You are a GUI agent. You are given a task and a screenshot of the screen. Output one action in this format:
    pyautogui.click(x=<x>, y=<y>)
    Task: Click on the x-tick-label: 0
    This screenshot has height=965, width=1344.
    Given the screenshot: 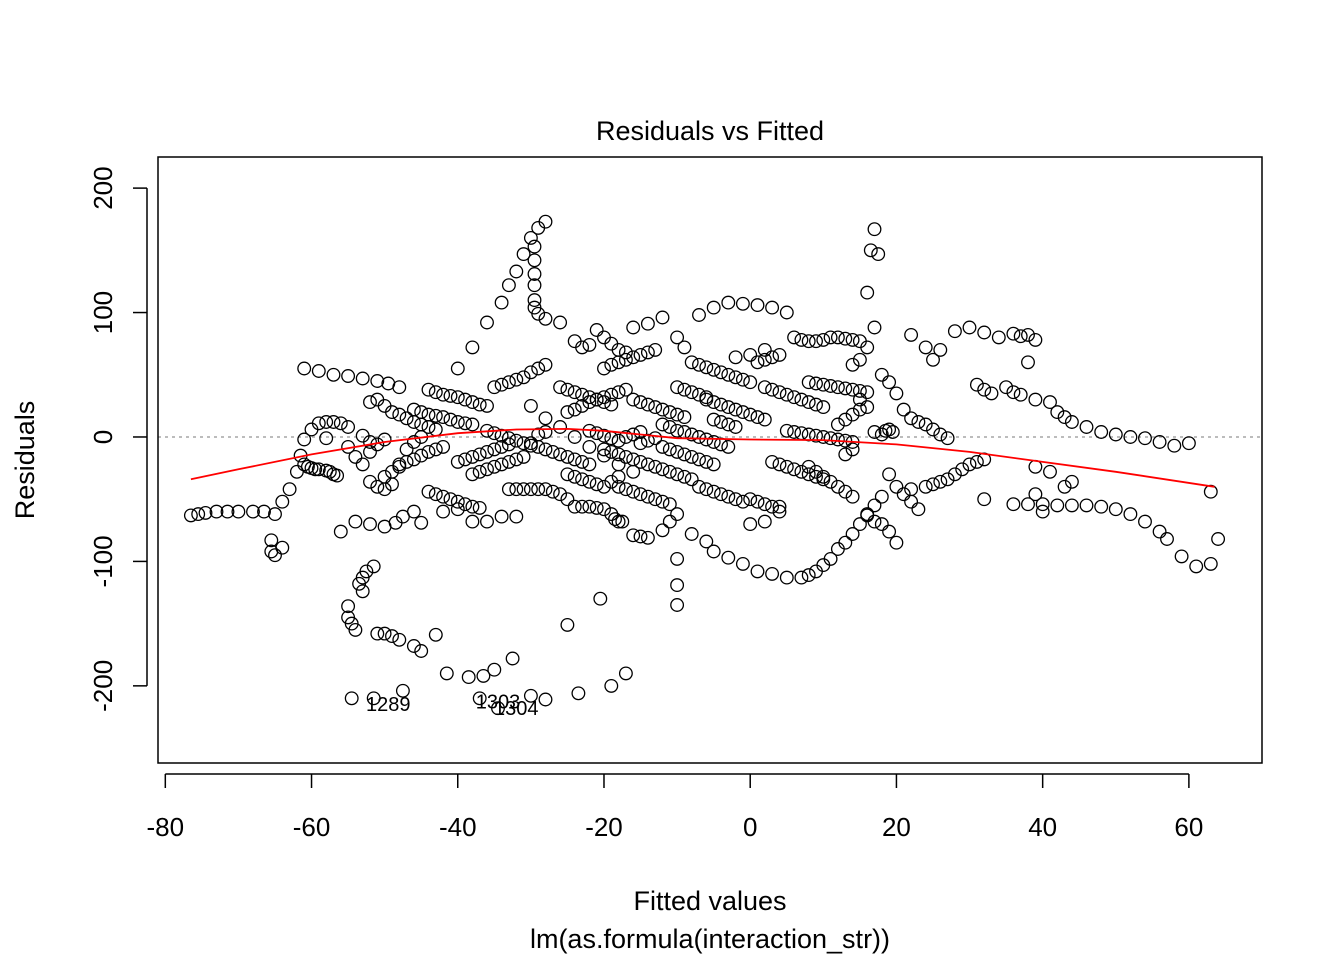 What is the action you would take?
    pyautogui.click(x=750, y=827)
    